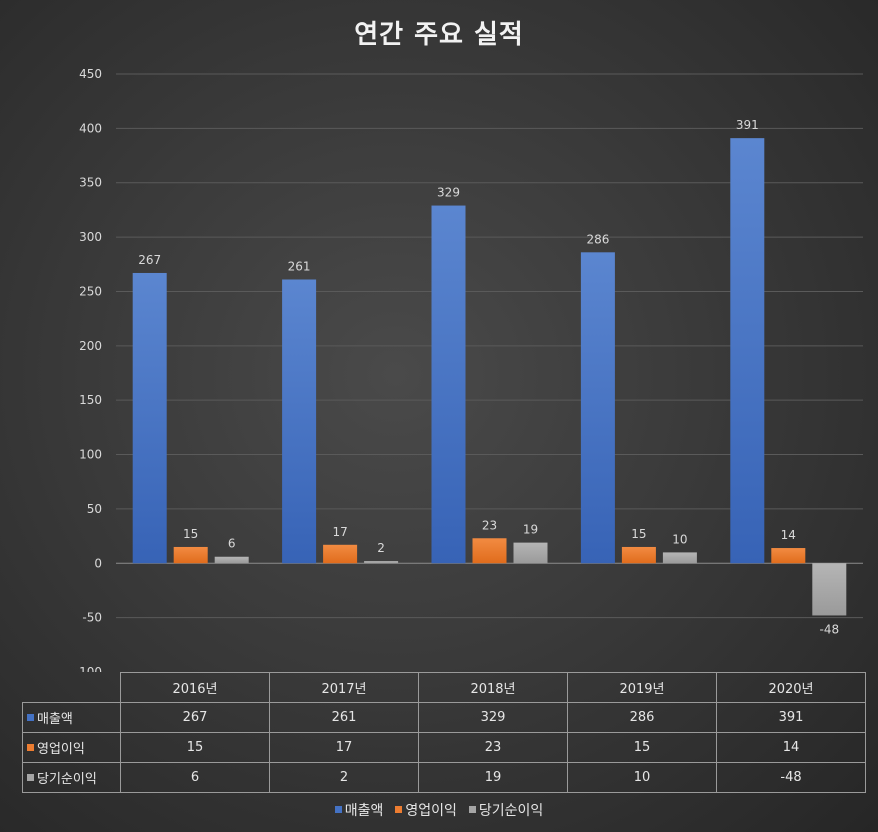 This screenshot has width=878, height=832. I want to click on bar-당기순이익-2018년, so click(530, 553).